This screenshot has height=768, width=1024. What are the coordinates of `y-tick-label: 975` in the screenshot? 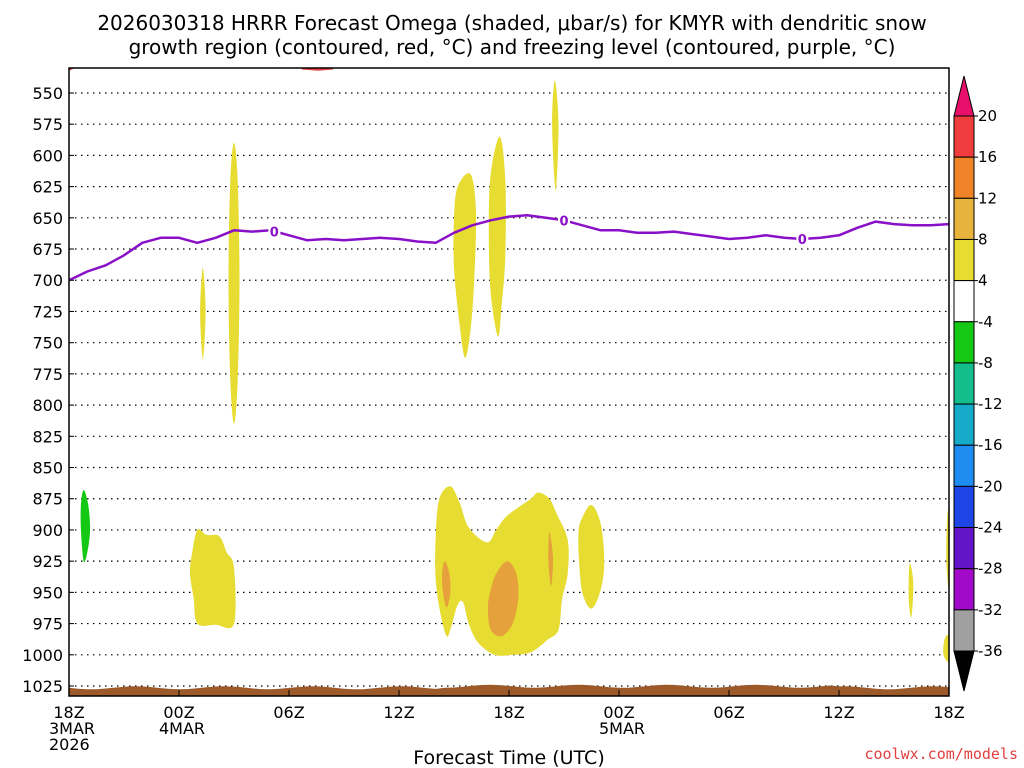 It's located at (47, 624).